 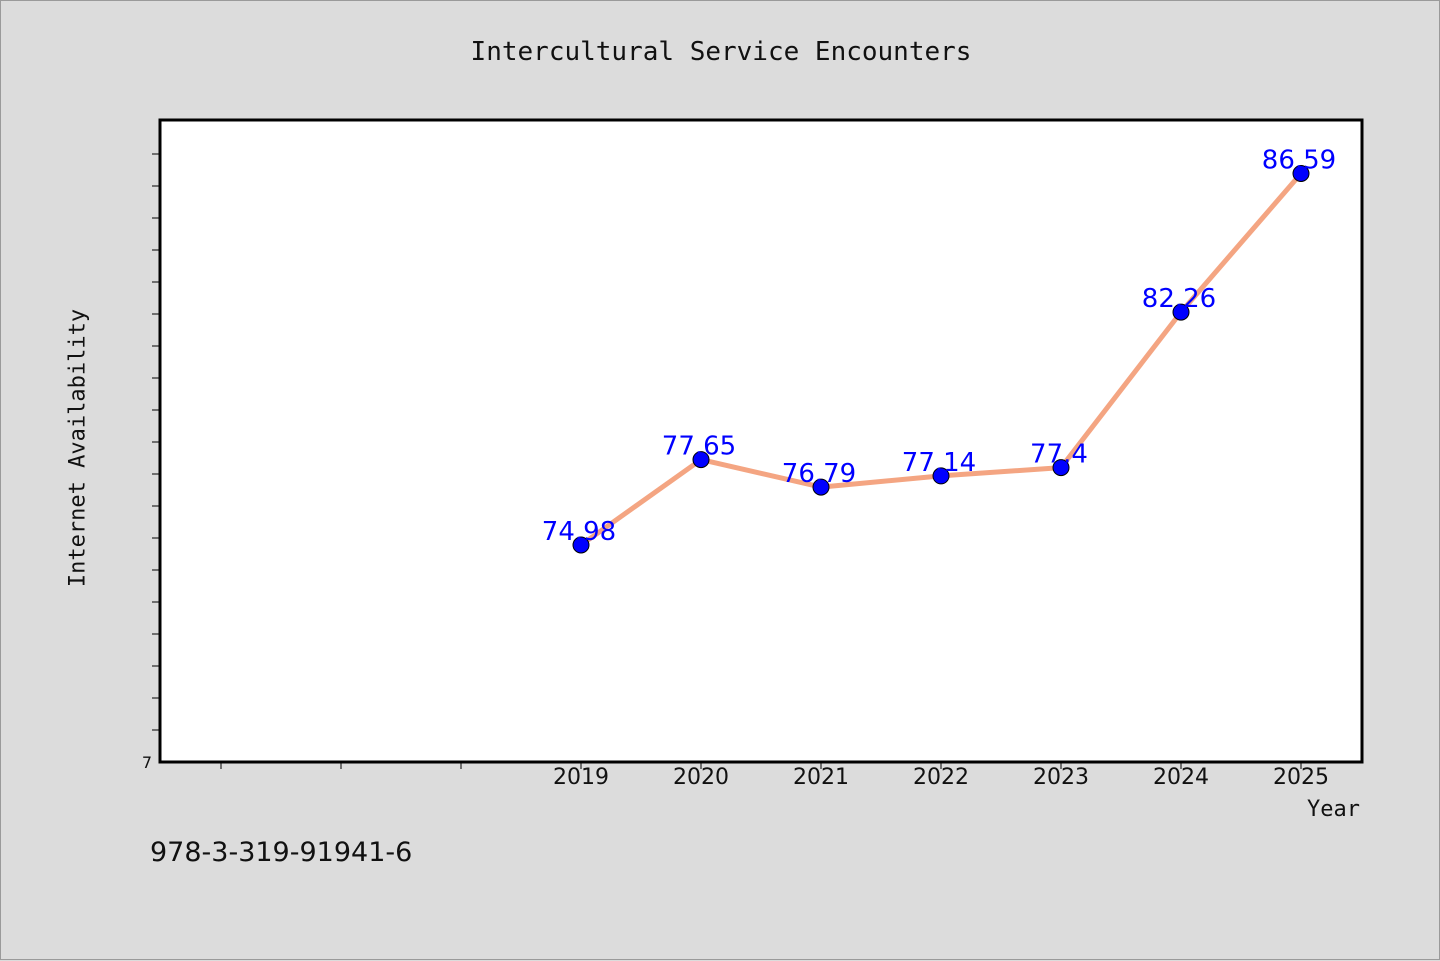 What do you see at coordinates (701, 777) in the screenshot?
I see `x-tick-label: 2020` at bounding box center [701, 777].